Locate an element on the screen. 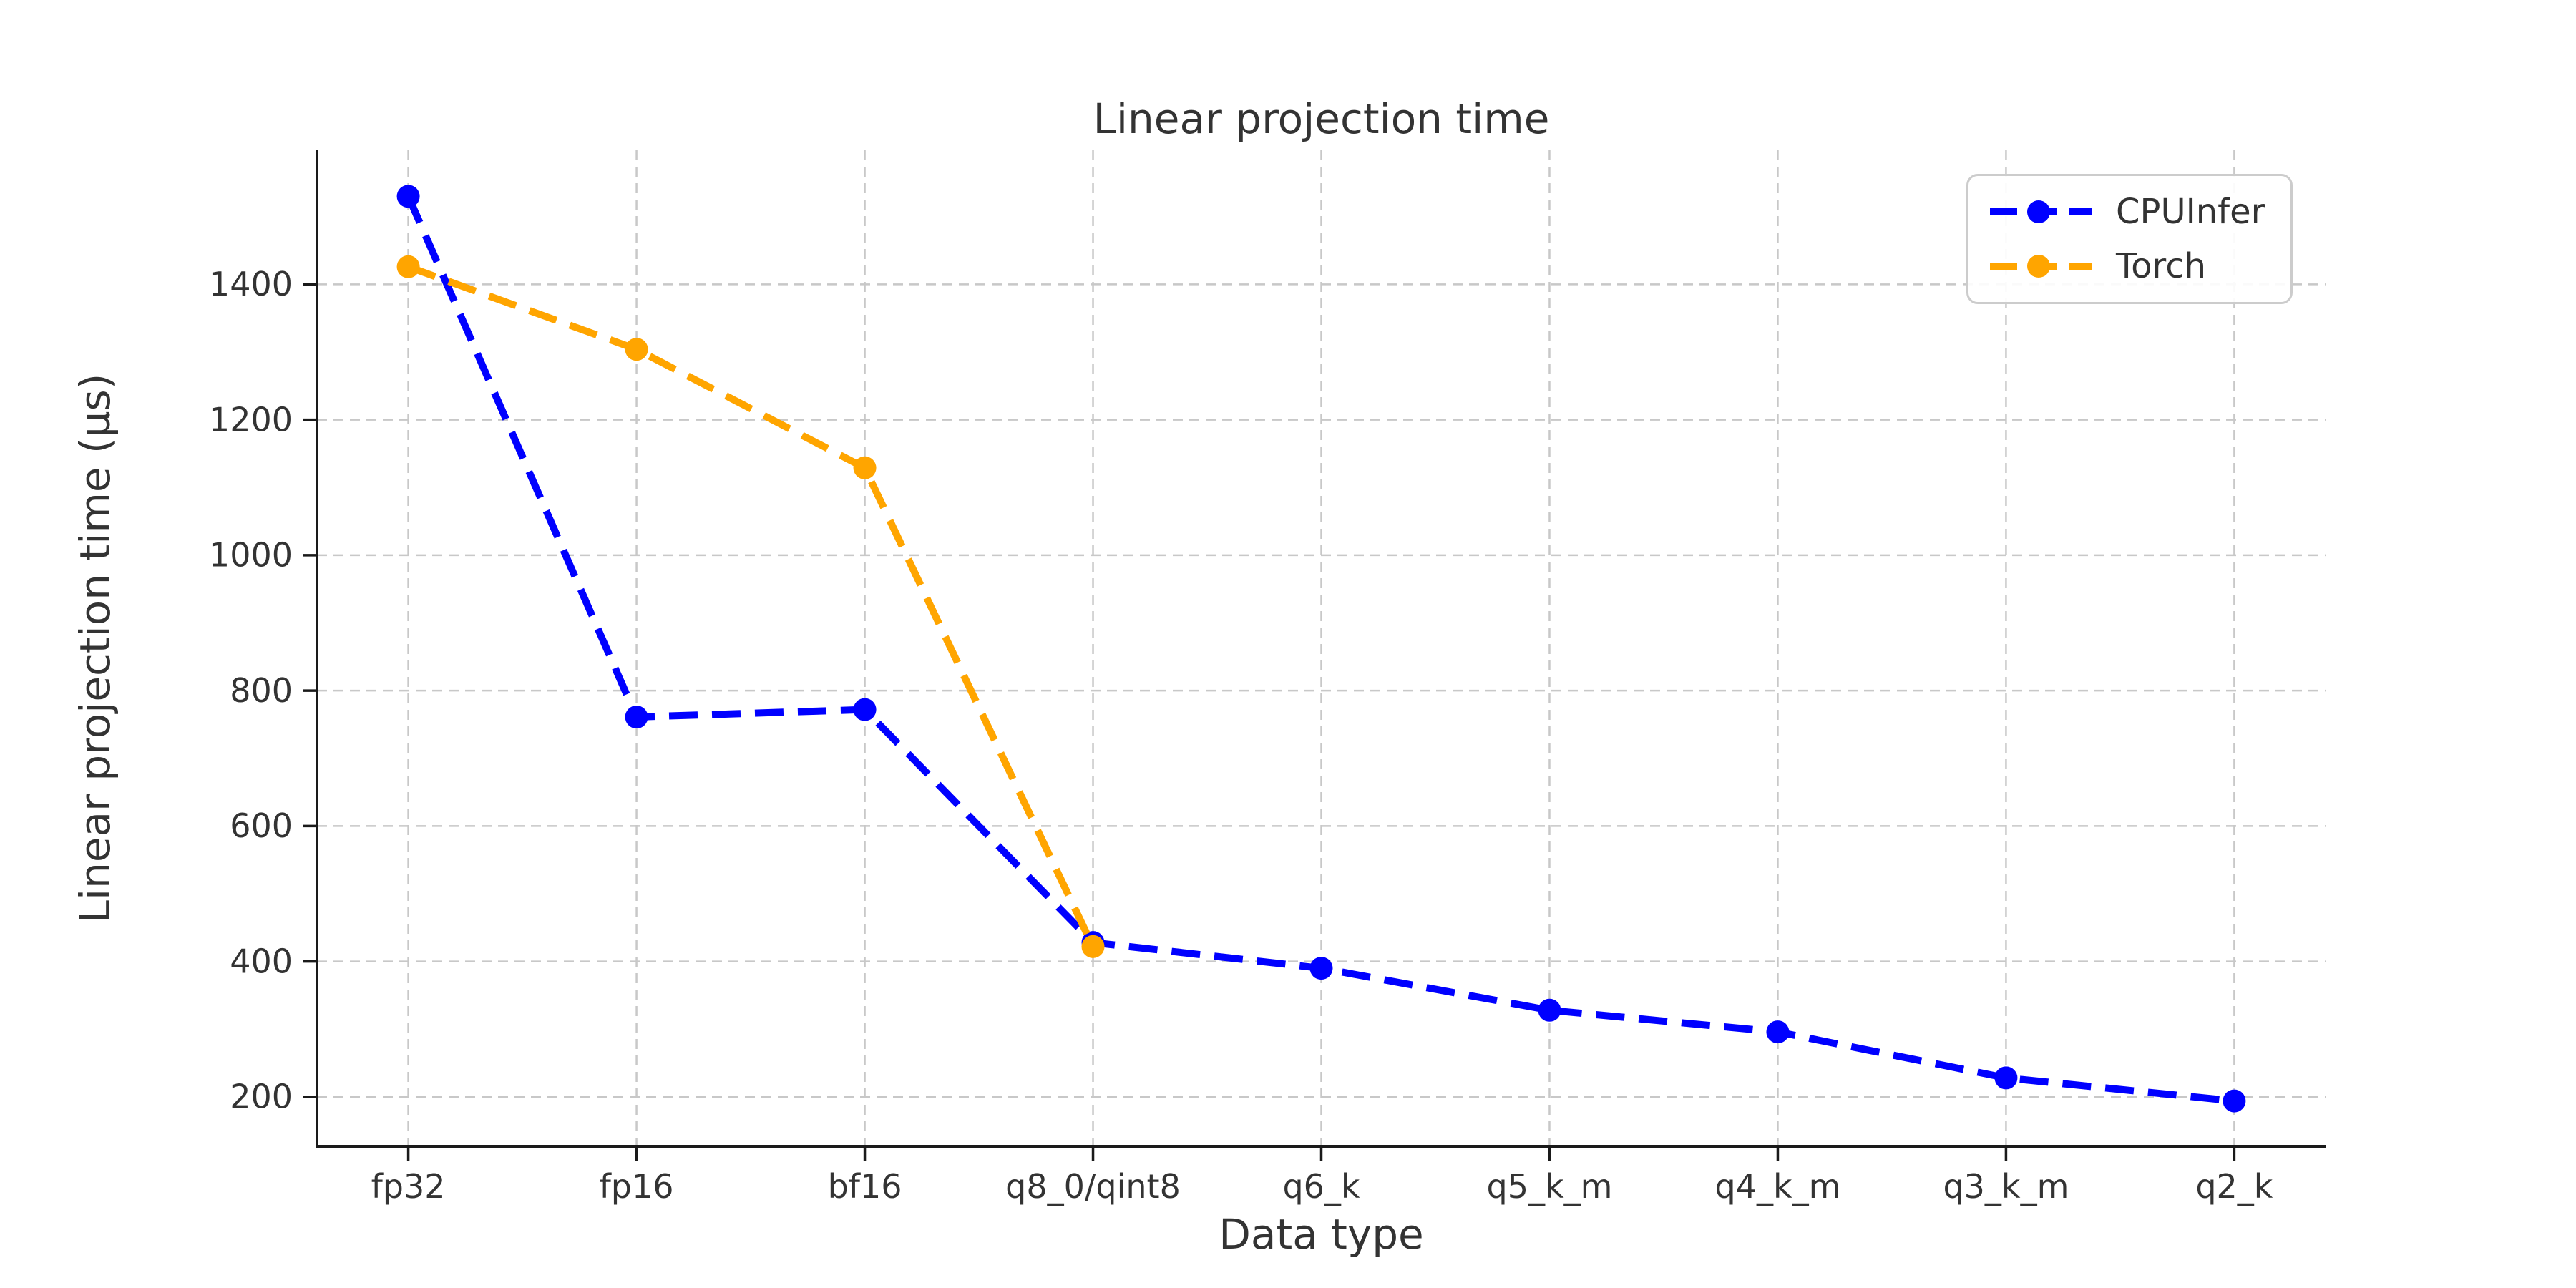 The width and height of the screenshot is (2576, 1288). x-tick-label: q5_k_m is located at coordinates (1550, 1186).